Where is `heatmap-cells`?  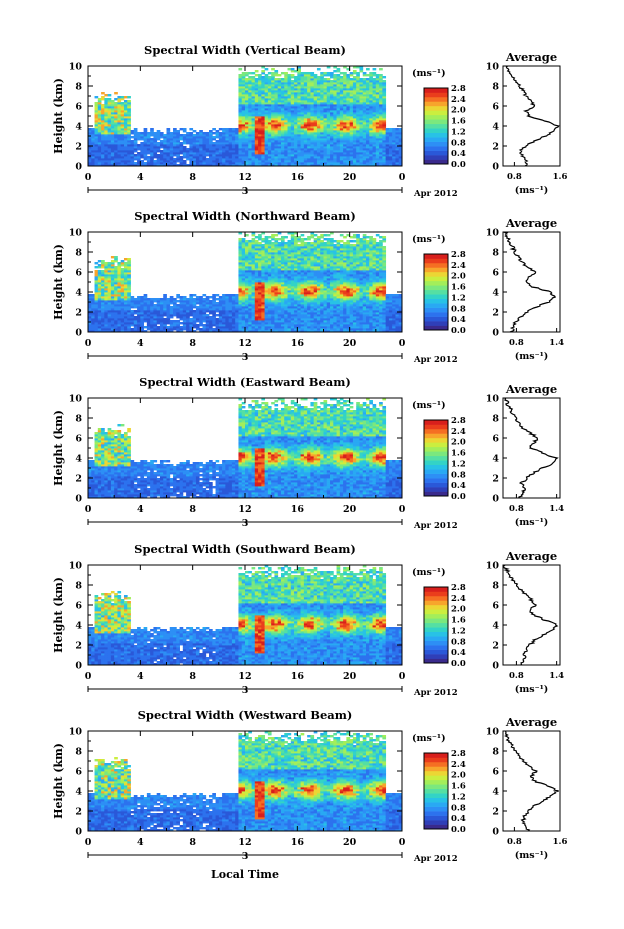 heatmap-cells is located at coordinates (245, 116).